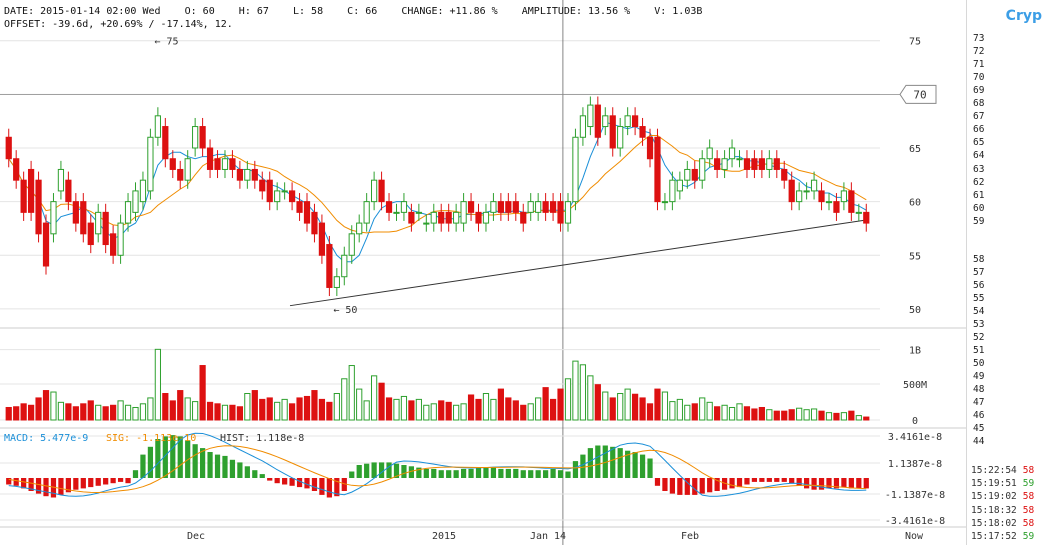 Image resolution: width=1043 pixels, height=545 pixels. Describe the element at coordinates (979, 285) in the screenshot. I see `side-scale-label: 56` at that location.